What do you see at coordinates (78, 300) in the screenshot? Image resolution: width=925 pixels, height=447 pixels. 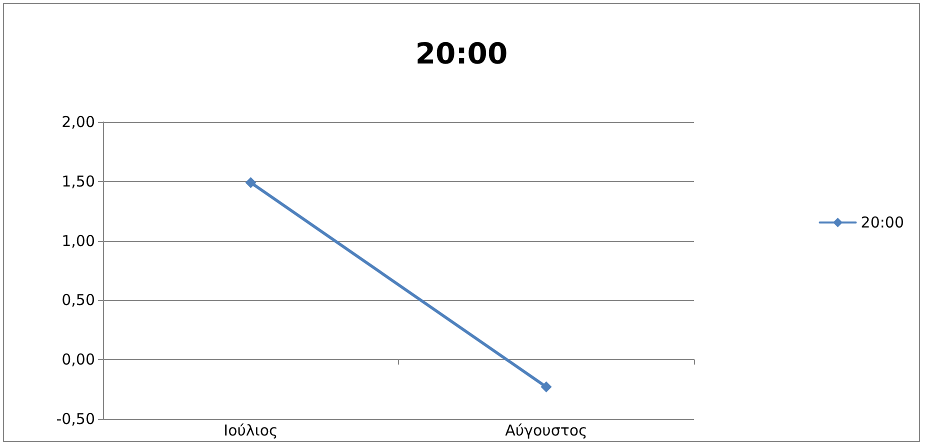 I see `y-tick-label: 0,50` at bounding box center [78, 300].